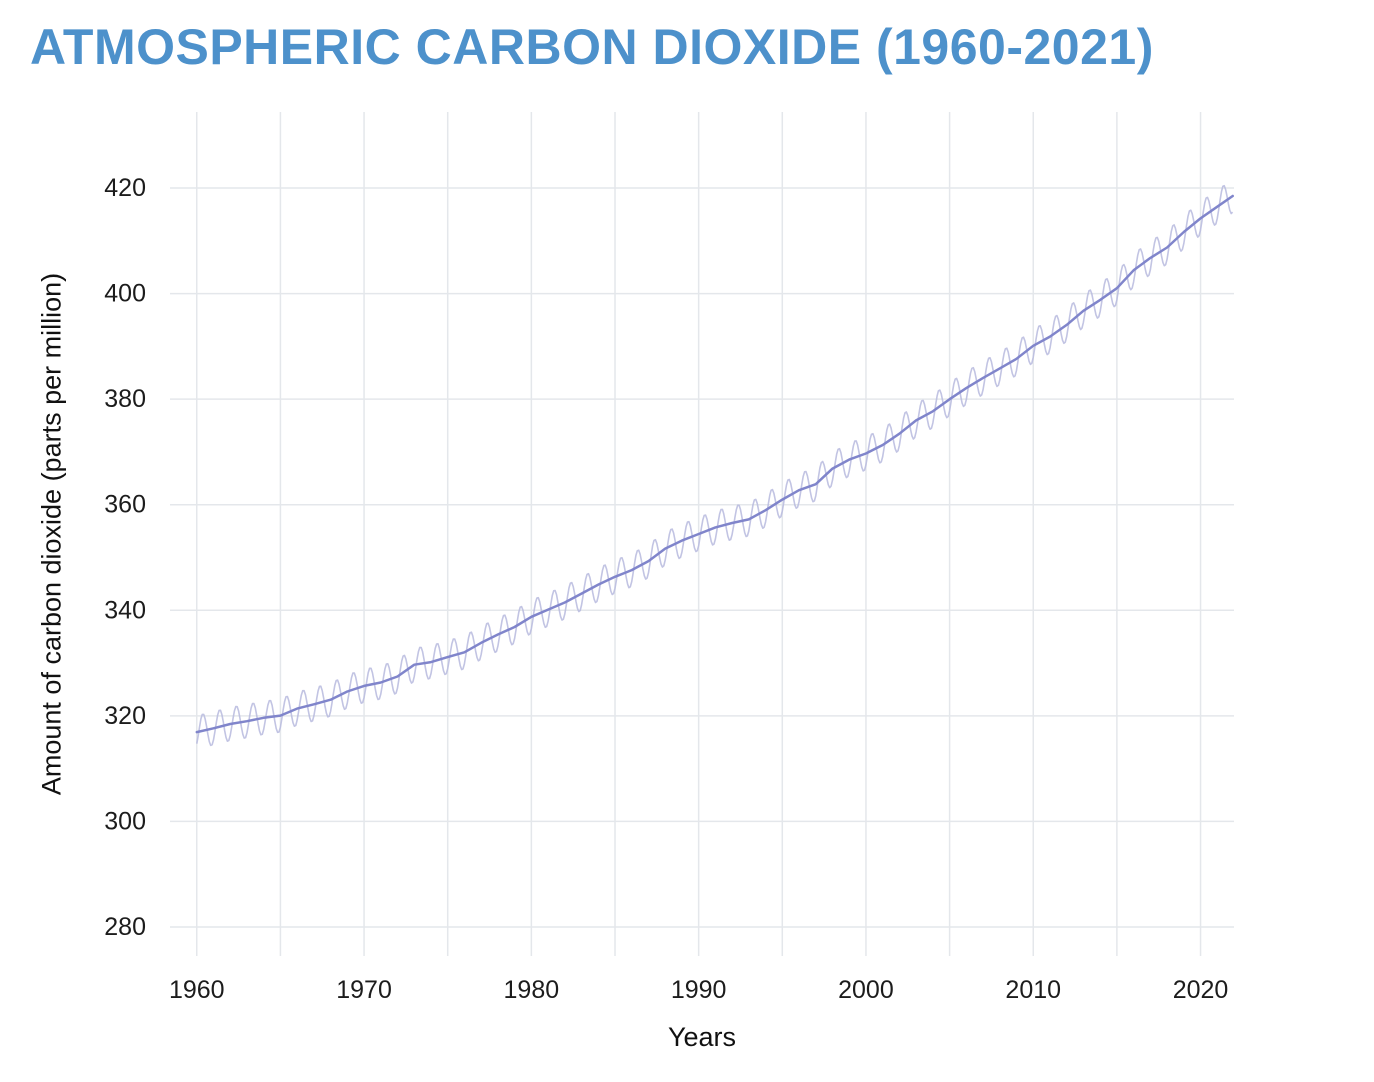  Describe the element at coordinates (125, 716) in the screenshot. I see `y-tick-label: 320` at that location.